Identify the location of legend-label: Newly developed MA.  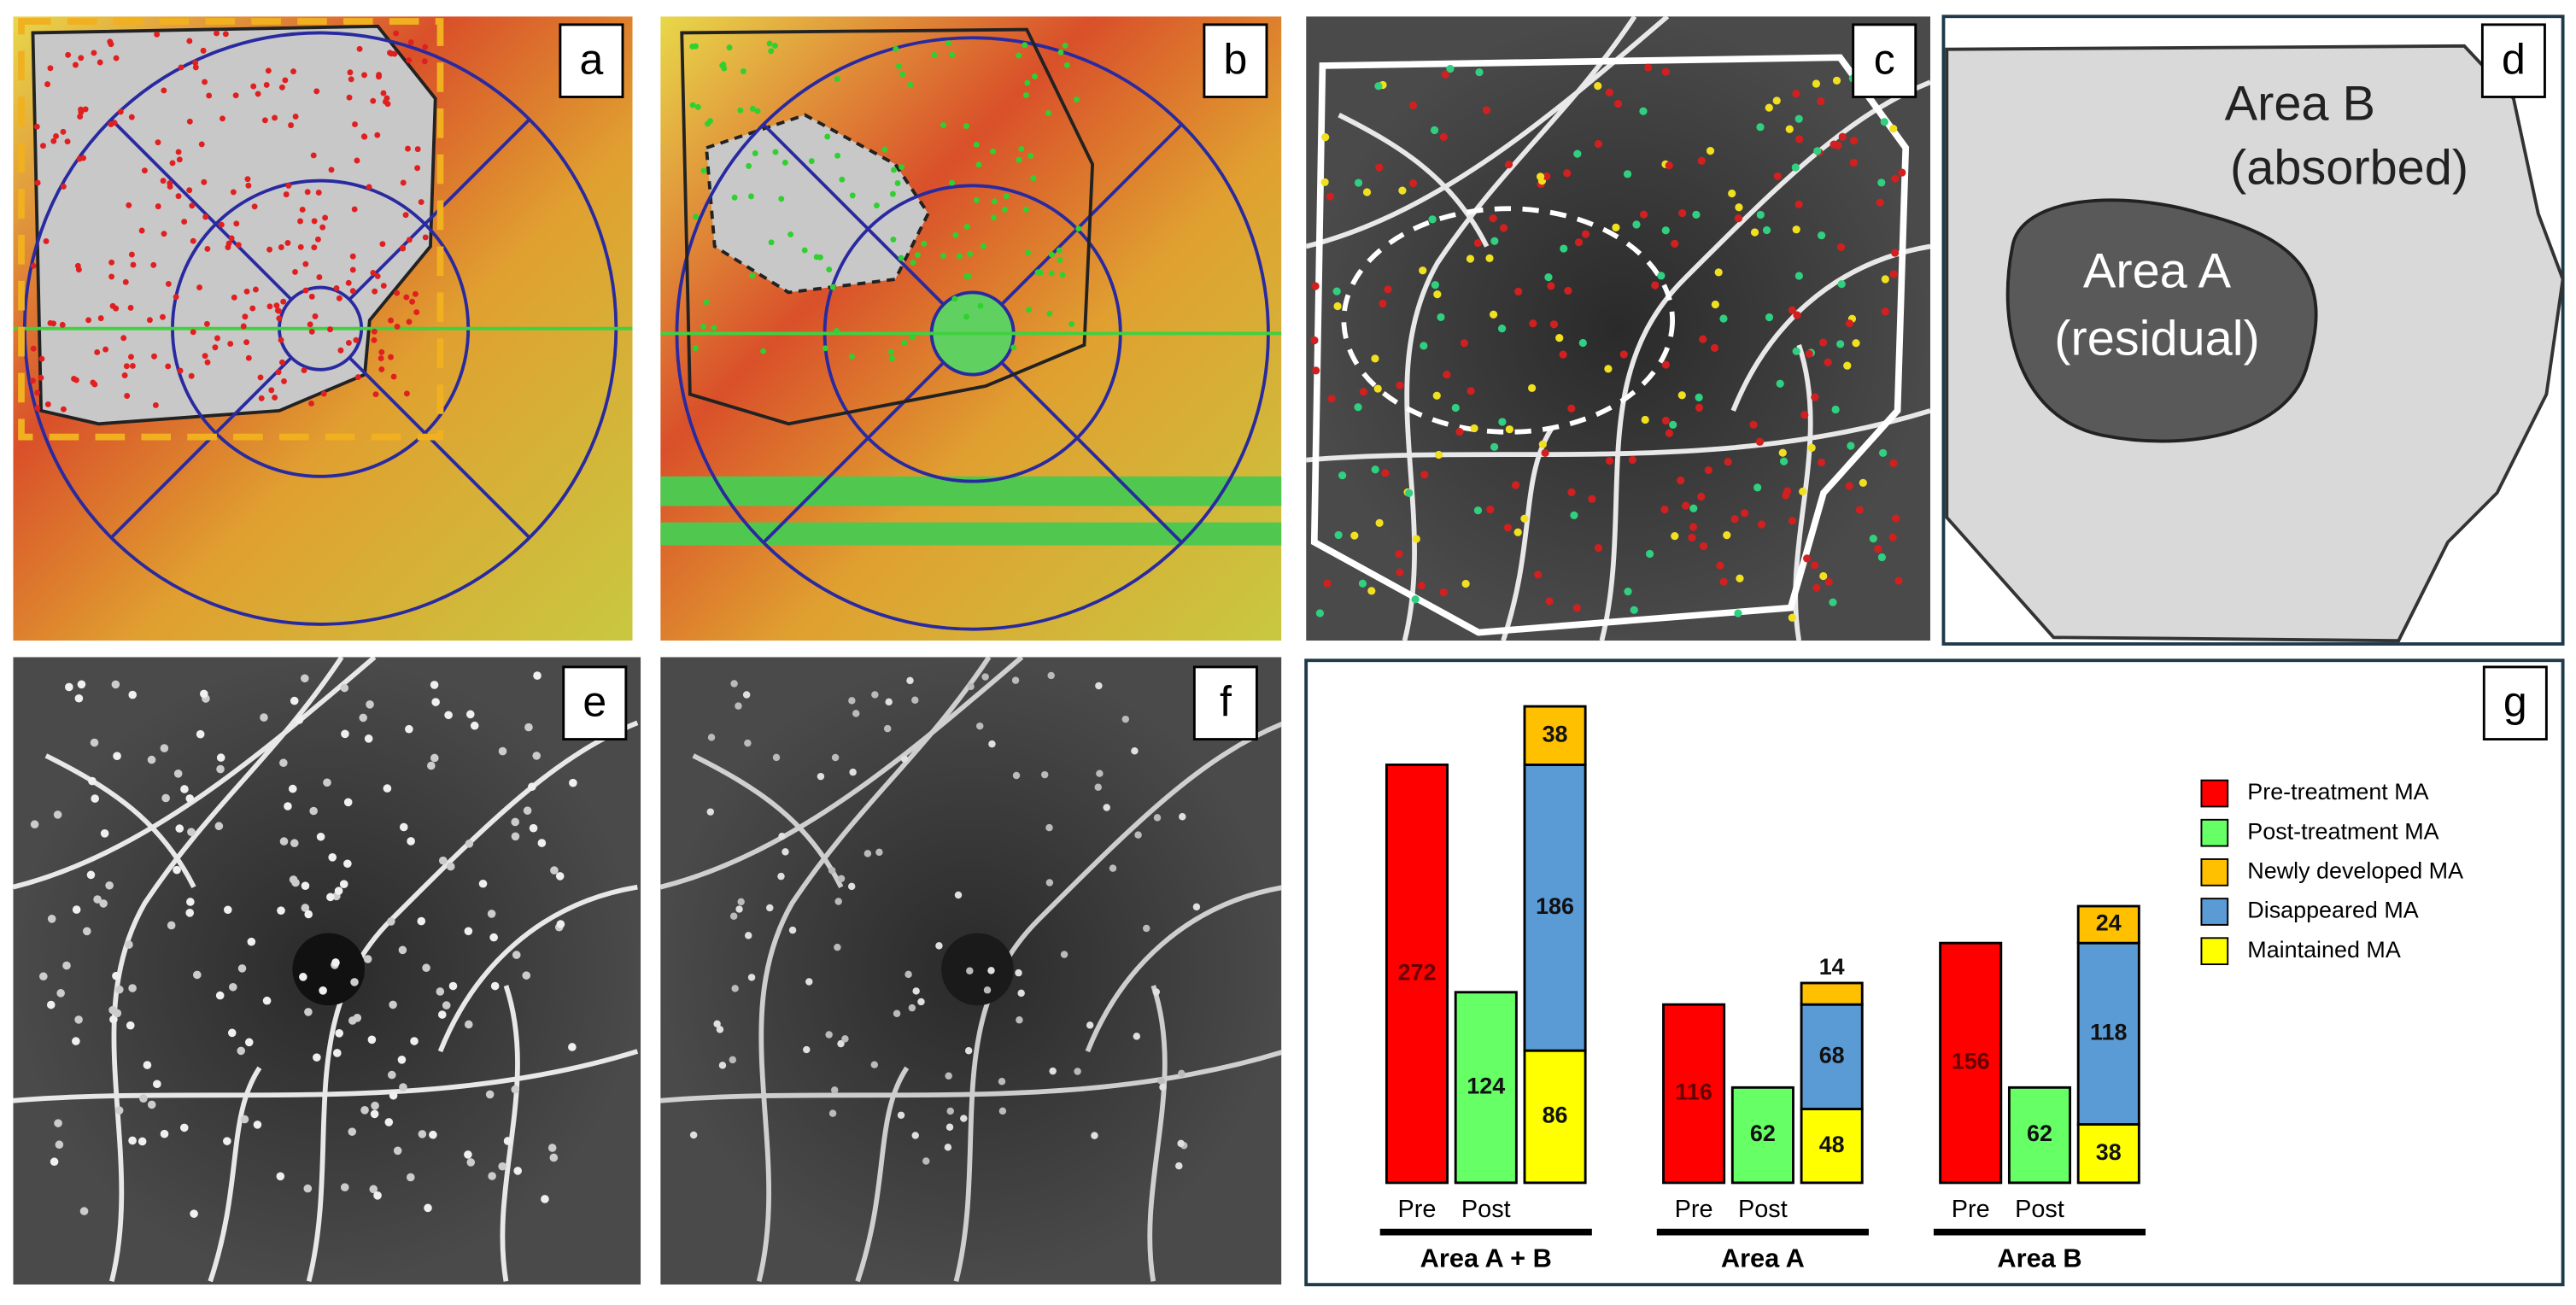
(2355, 870).